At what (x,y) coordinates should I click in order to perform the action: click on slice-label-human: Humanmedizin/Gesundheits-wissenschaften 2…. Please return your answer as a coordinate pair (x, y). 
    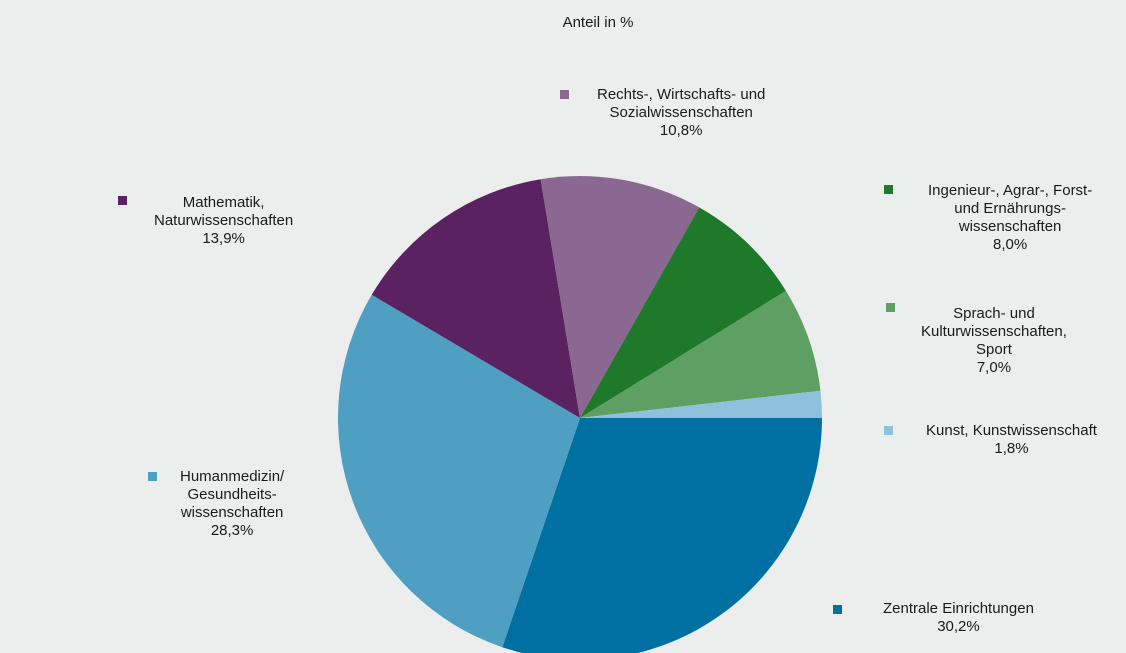
    Looking at the image, I should click on (232, 504).